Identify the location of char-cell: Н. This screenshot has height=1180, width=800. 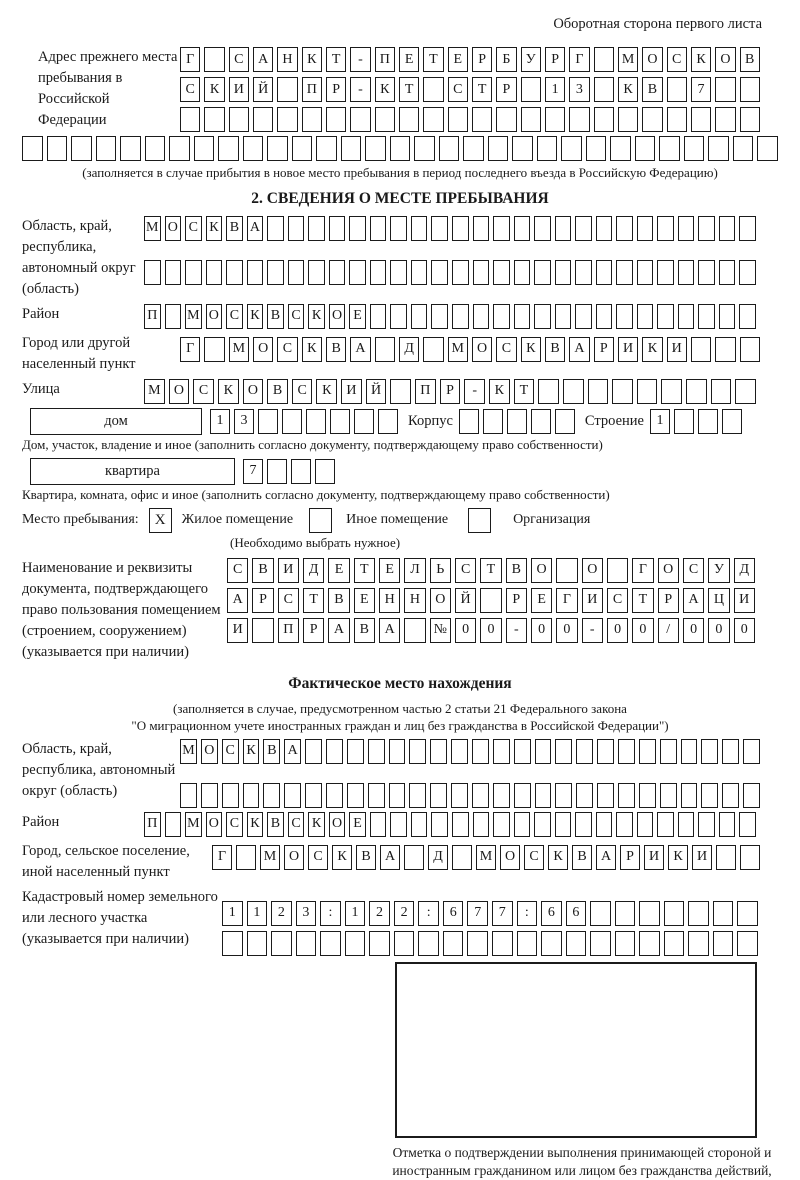
(415, 600).